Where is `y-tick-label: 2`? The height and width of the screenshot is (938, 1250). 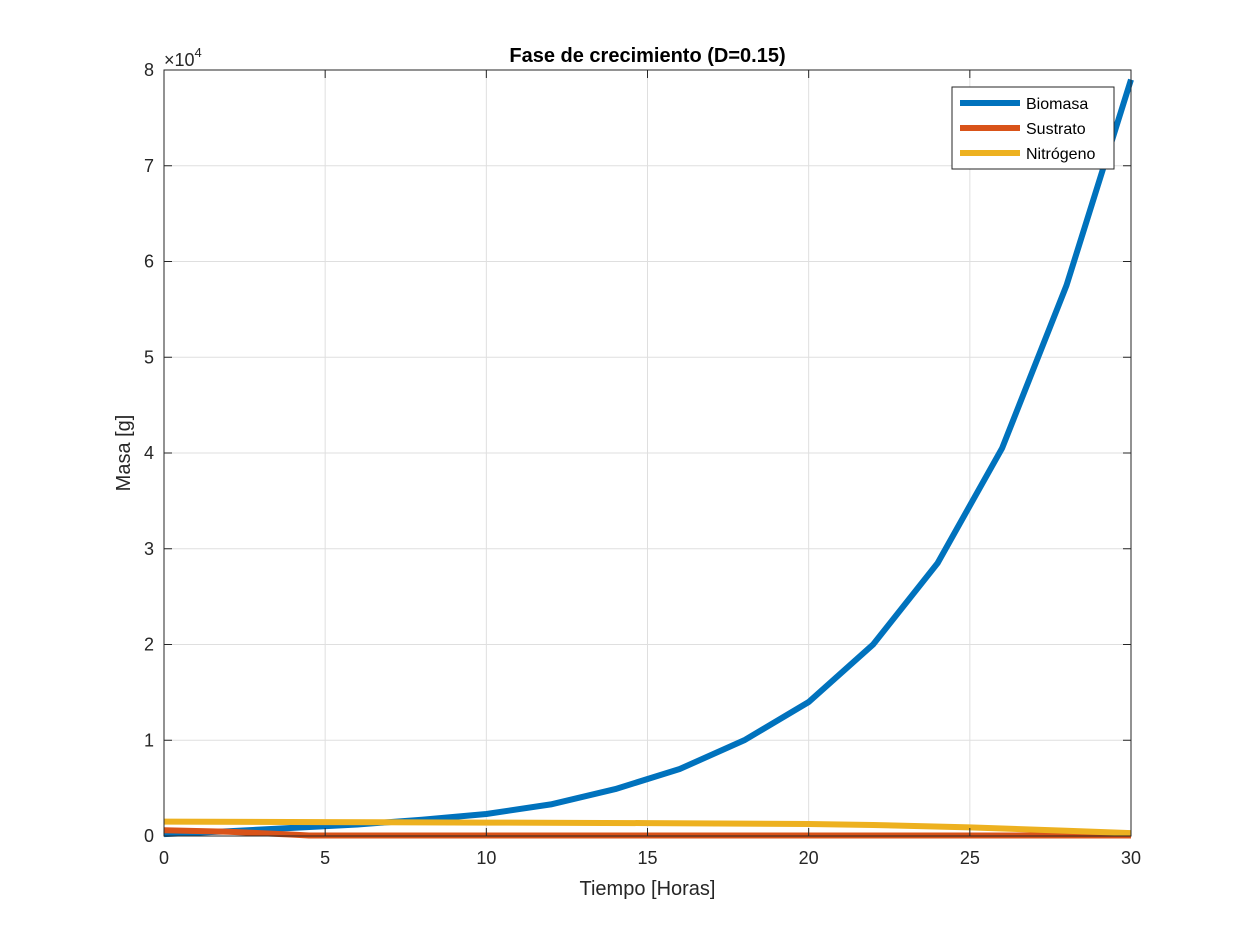 y-tick-label: 2 is located at coordinates (149, 645).